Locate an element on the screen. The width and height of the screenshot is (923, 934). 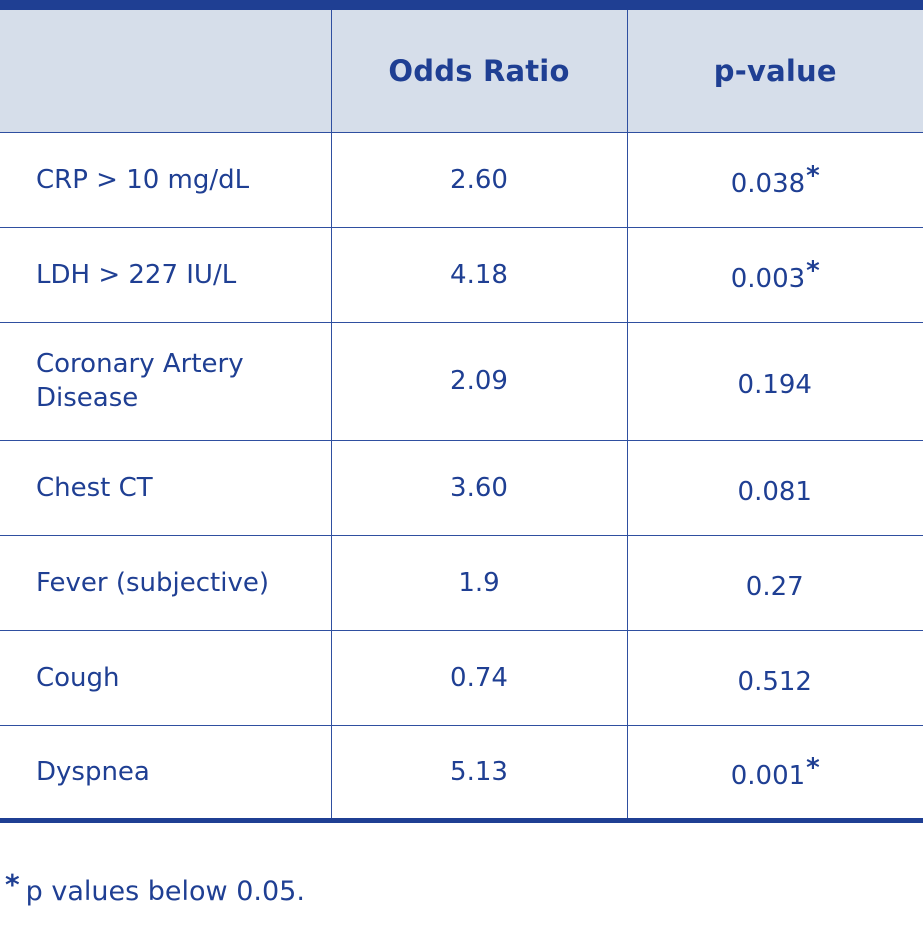
footnote-text: p values below 0.05. is located at coordinates (165, 891).